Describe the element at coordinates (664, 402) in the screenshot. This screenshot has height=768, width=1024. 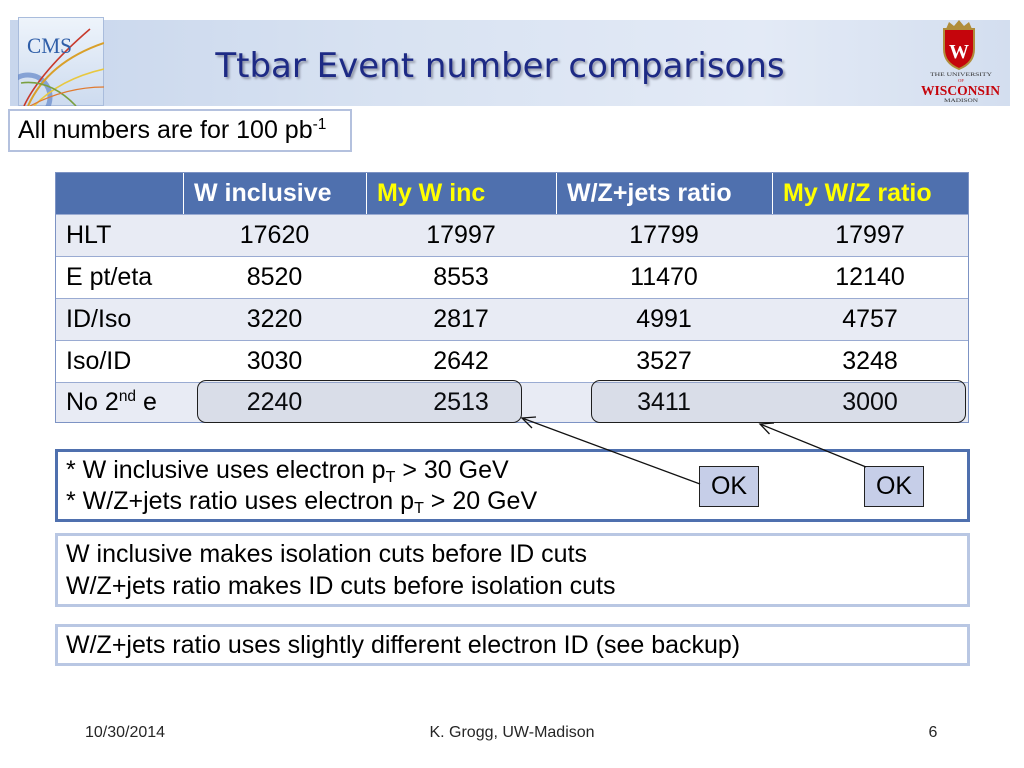
I see `table-cell: 3411` at that location.